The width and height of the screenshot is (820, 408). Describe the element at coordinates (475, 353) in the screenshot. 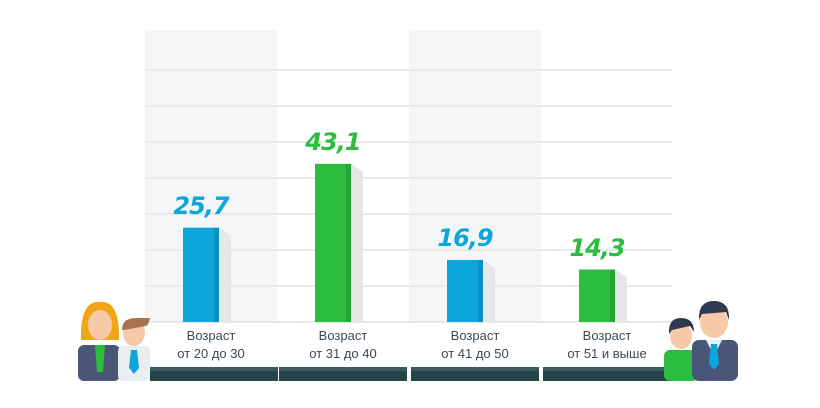

I see `category-line2: от 41 до 50` at that location.